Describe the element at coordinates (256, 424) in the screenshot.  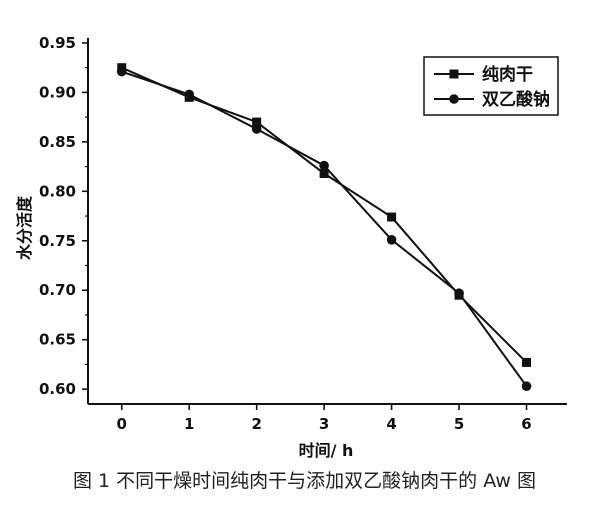
I see `x-tick-label: 2` at that location.